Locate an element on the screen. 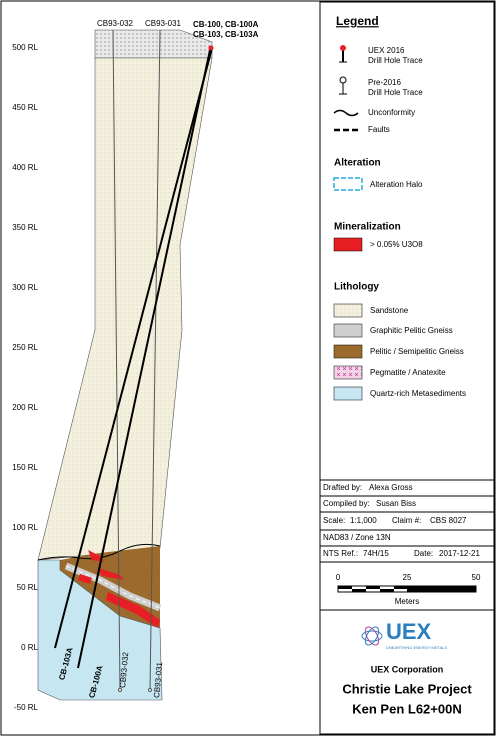 Image resolution: width=496 pixels, height=736 pixels. elevation-label: 200 RL is located at coordinates (25, 407).